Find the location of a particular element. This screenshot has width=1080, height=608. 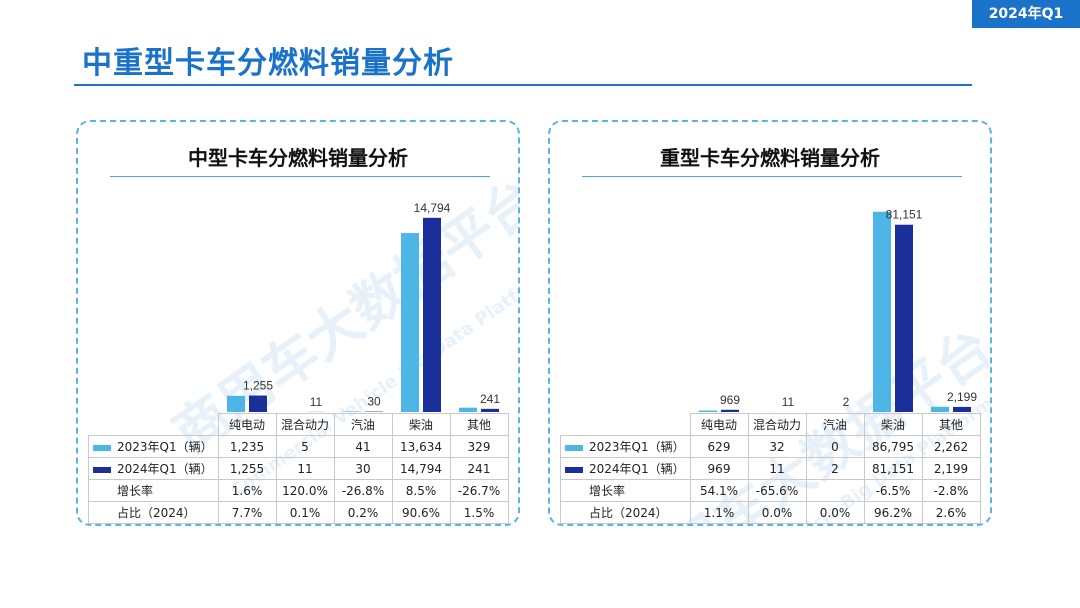

page-title: 中重型卡车分燃料销量分析 is located at coordinates (268, 63).